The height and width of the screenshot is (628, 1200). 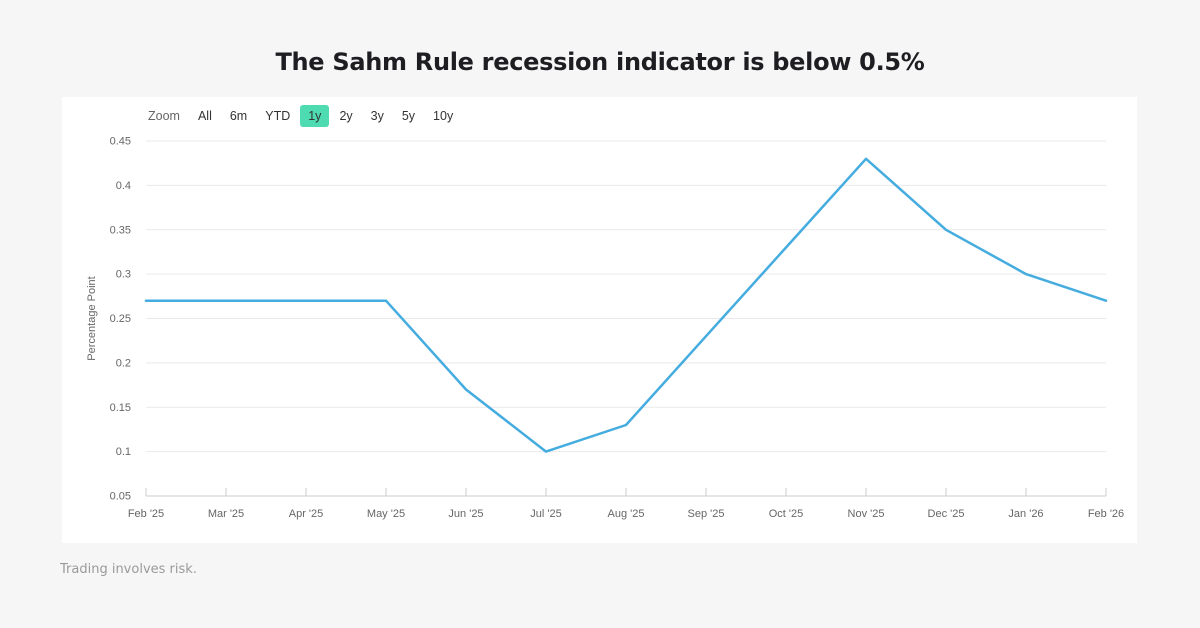 I want to click on y-tick-label: 0.15, so click(x=120, y=408).